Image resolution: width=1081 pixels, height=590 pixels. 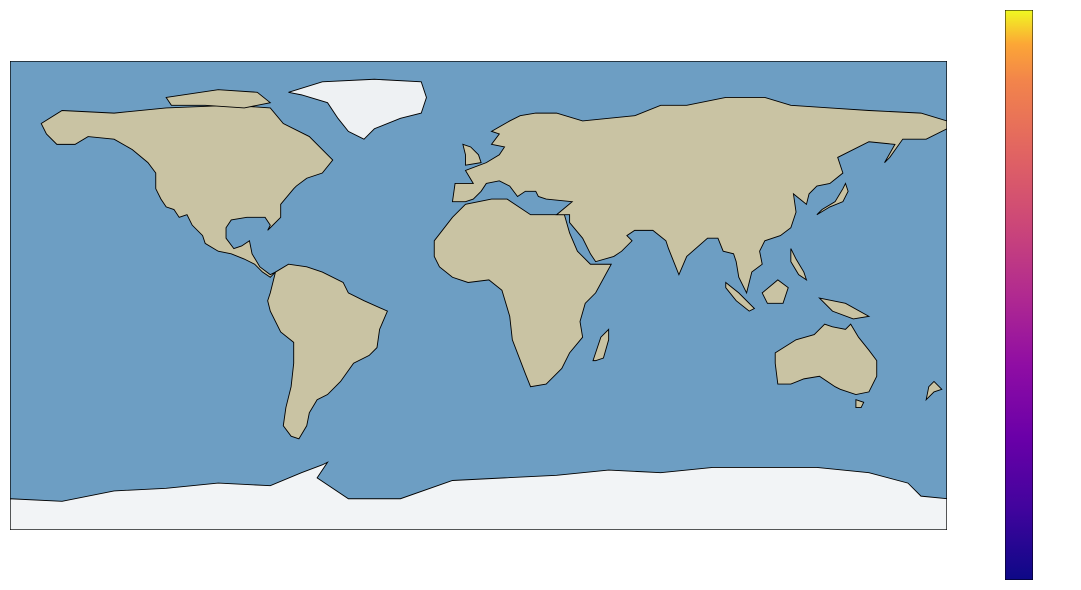 What do you see at coordinates (844, 308) in the screenshot?
I see `new-guinea` at bounding box center [844, 308].